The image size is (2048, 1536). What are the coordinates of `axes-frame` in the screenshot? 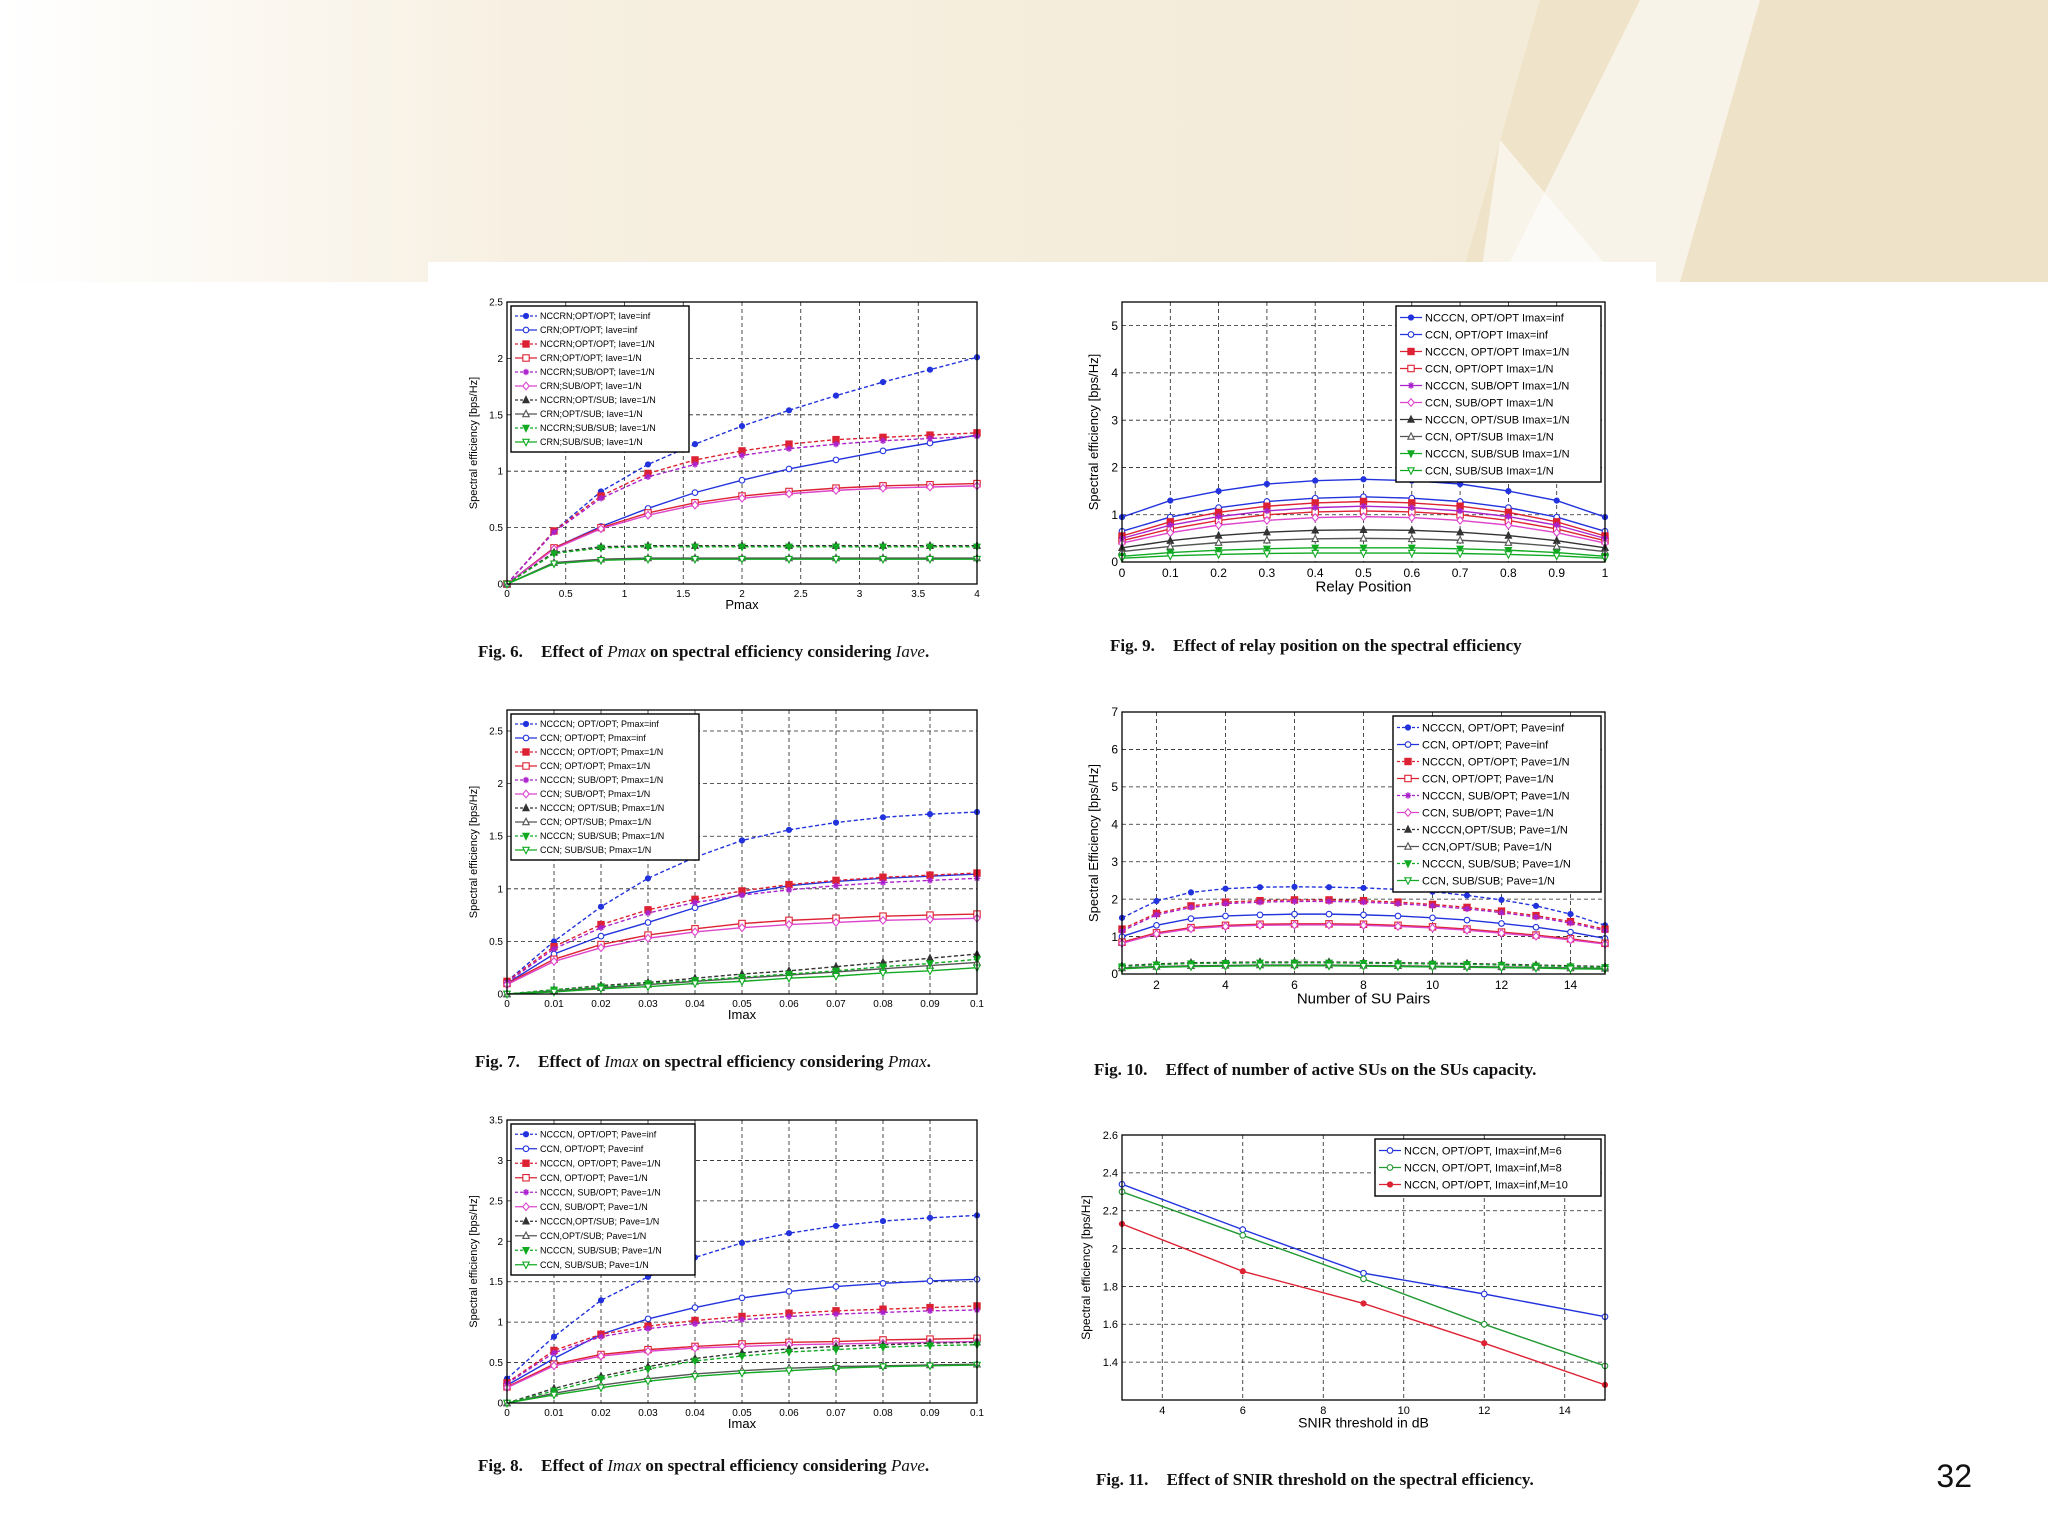 It's located at (1363, 843).